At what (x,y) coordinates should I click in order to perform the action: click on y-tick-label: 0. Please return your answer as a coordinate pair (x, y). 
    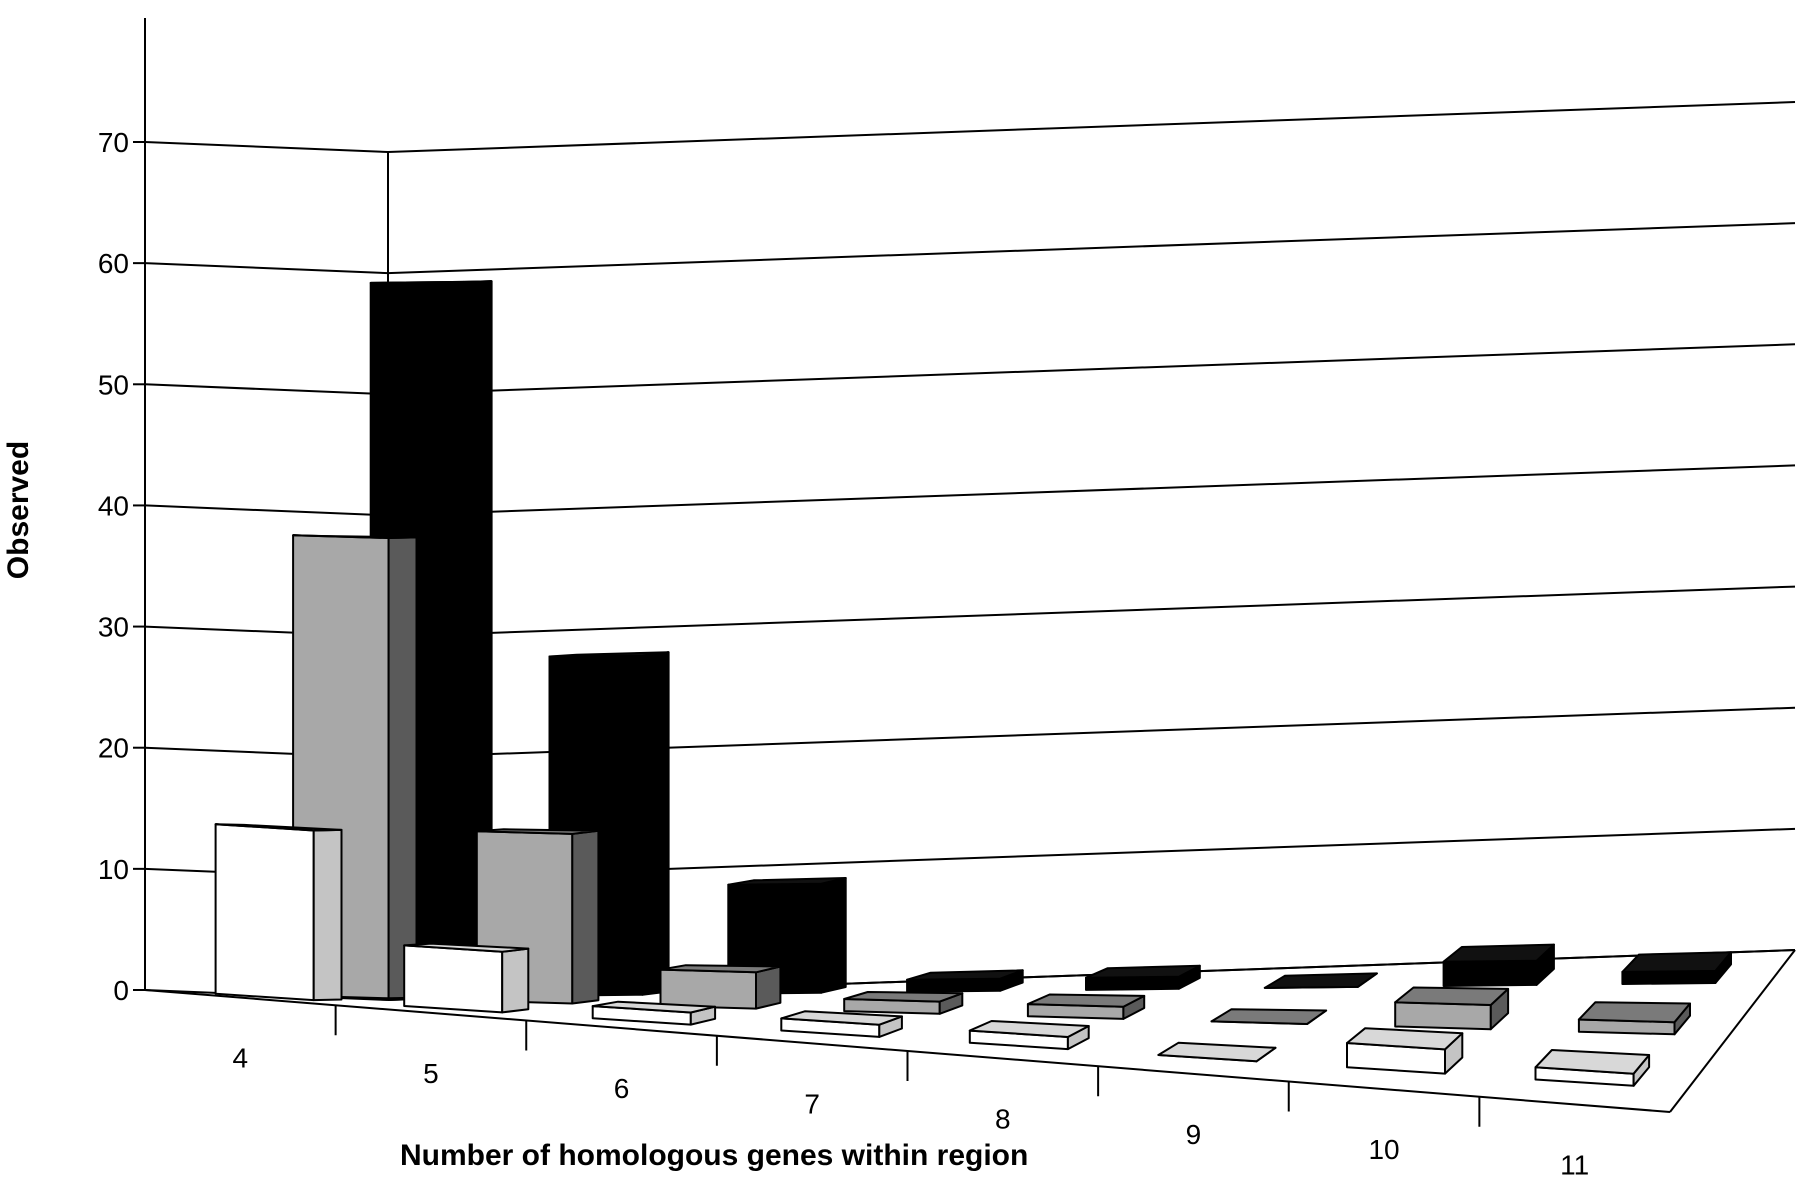
    Looking at the image, I should click on (121, 990).